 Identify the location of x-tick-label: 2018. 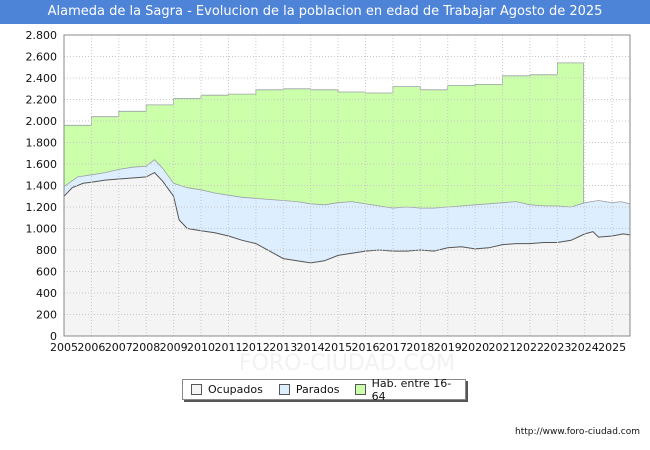
(420, 347).